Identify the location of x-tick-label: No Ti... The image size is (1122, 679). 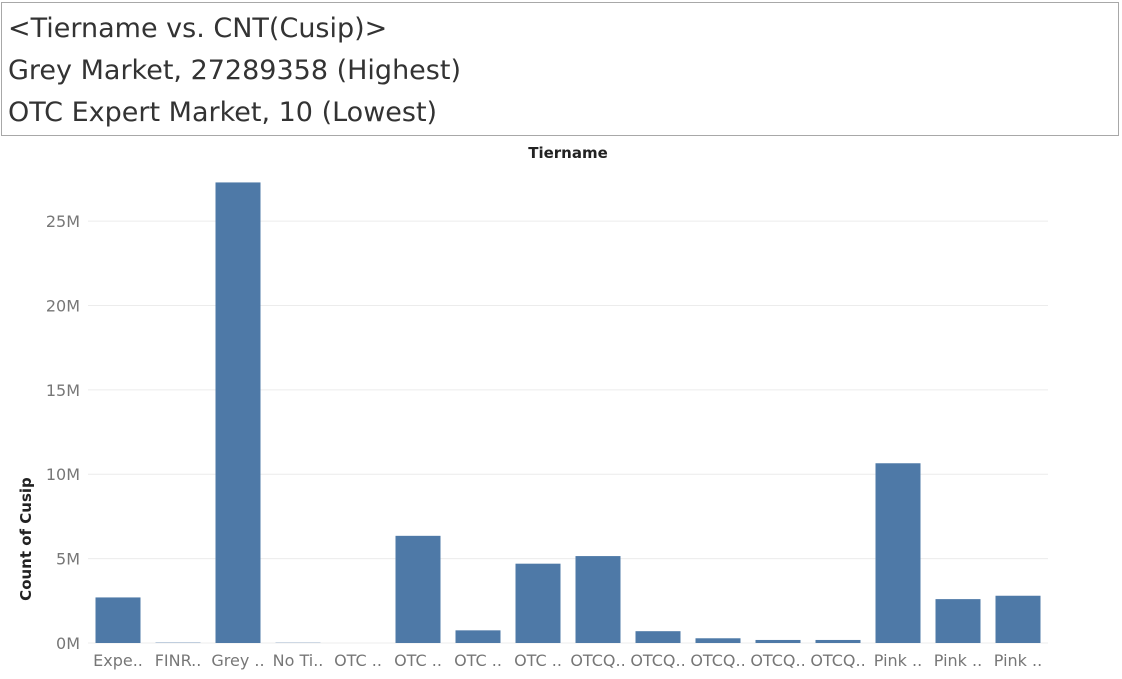
(298, 660).